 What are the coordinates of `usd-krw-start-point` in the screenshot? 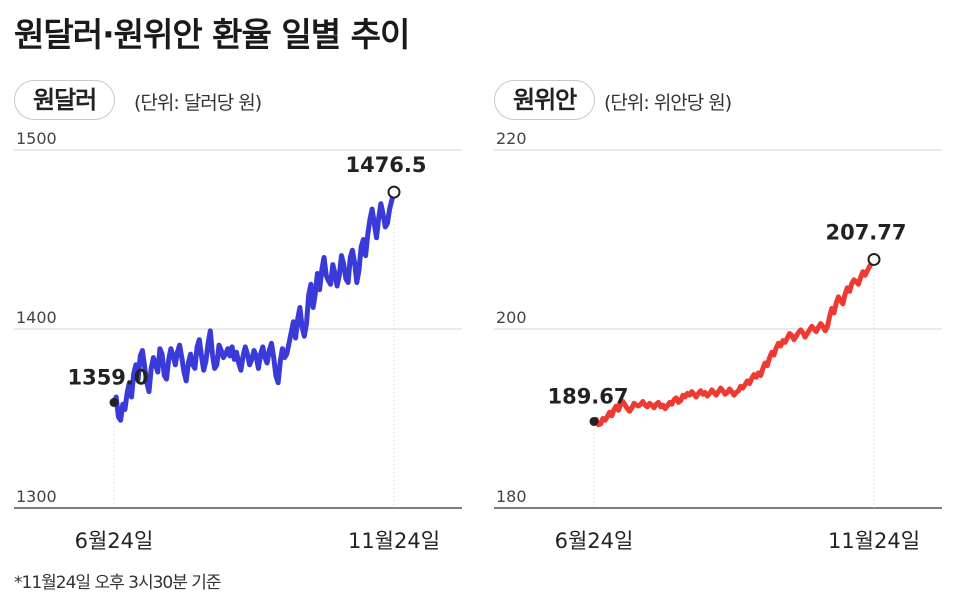 It's located at (114, 402).